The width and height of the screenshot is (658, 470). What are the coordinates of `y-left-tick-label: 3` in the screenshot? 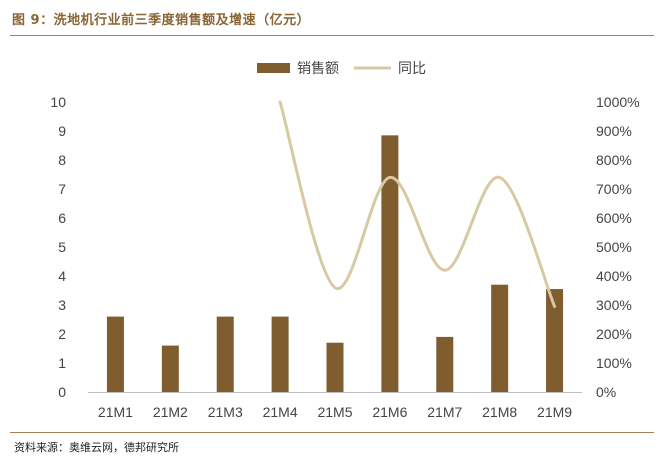 It's located at (62, 305).